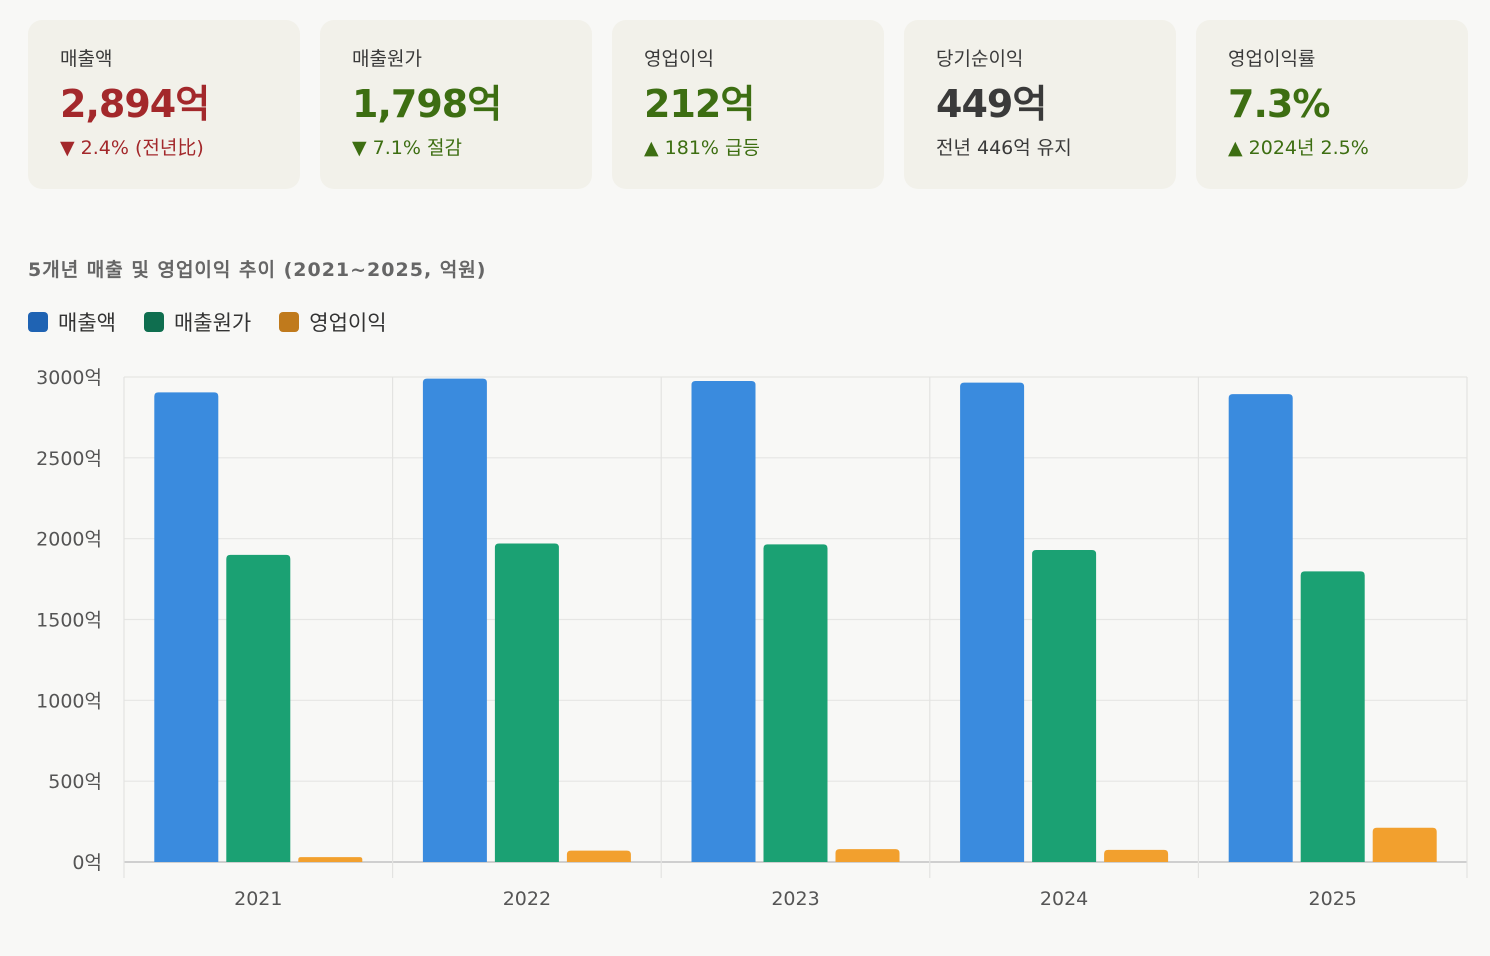 This screenshot has height=956, width=1490. I want to click on kpi-change: ▲ 181% 급등, so click(702, 148).